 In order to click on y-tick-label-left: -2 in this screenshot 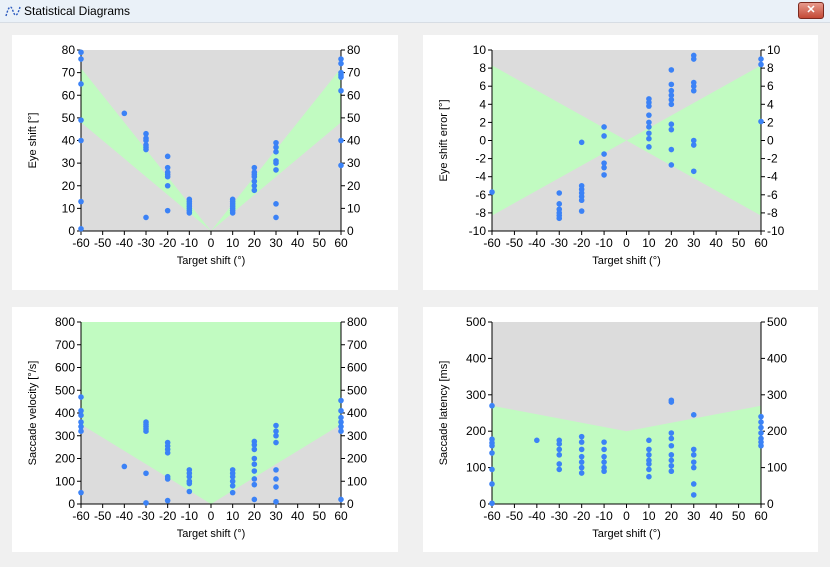, I will do `click(480, 159)`.